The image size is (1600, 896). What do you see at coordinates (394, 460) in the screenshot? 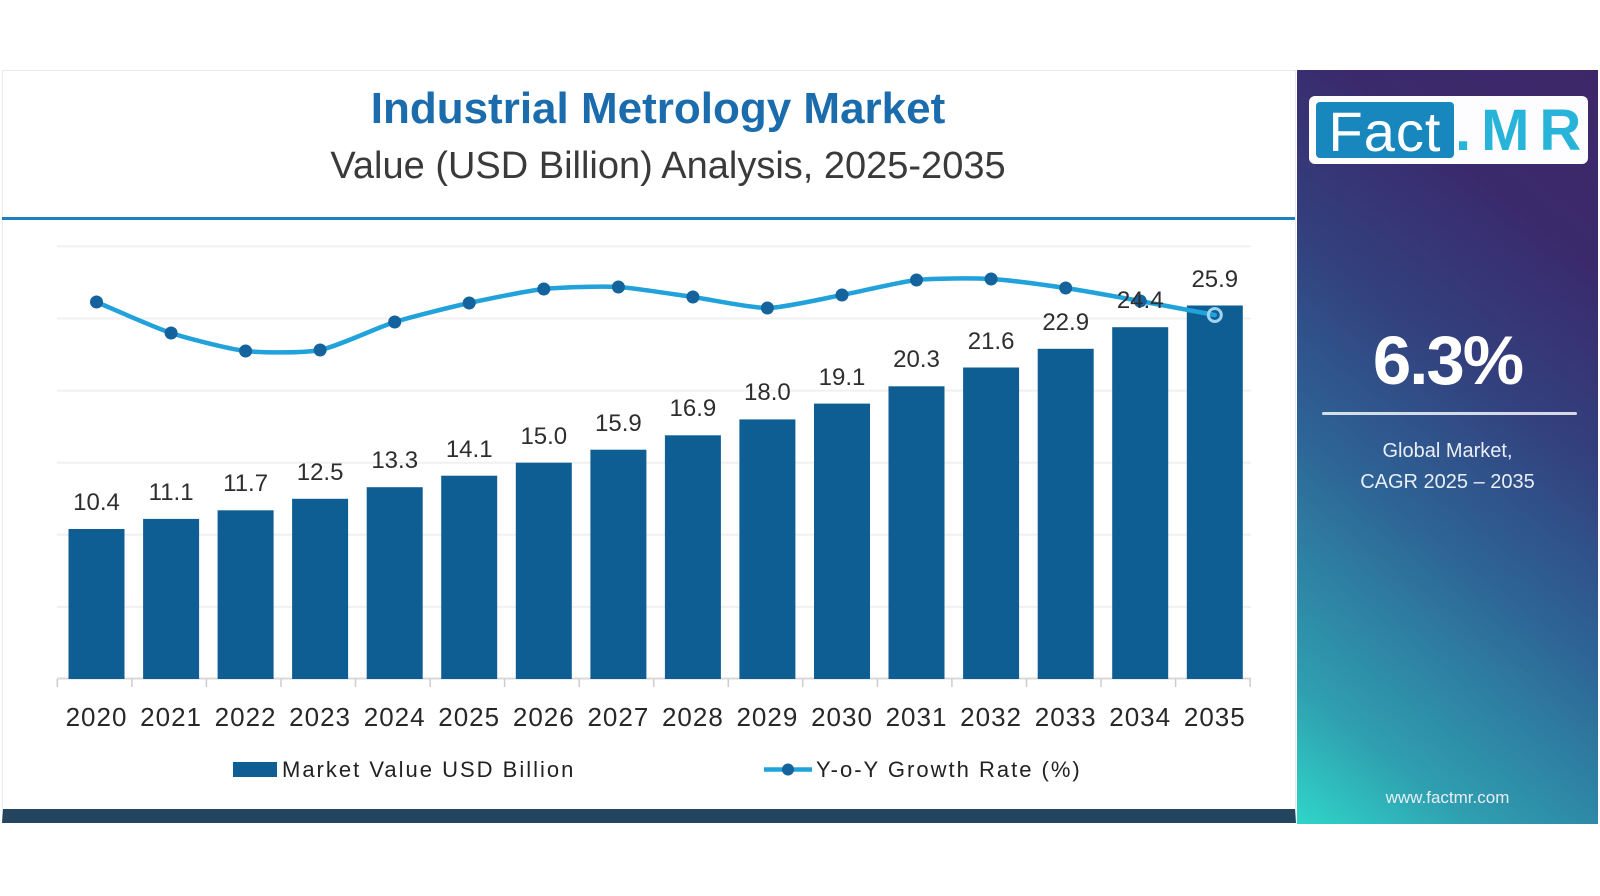
I see `svg-text: 13.3` at bounding box center [394, 460].